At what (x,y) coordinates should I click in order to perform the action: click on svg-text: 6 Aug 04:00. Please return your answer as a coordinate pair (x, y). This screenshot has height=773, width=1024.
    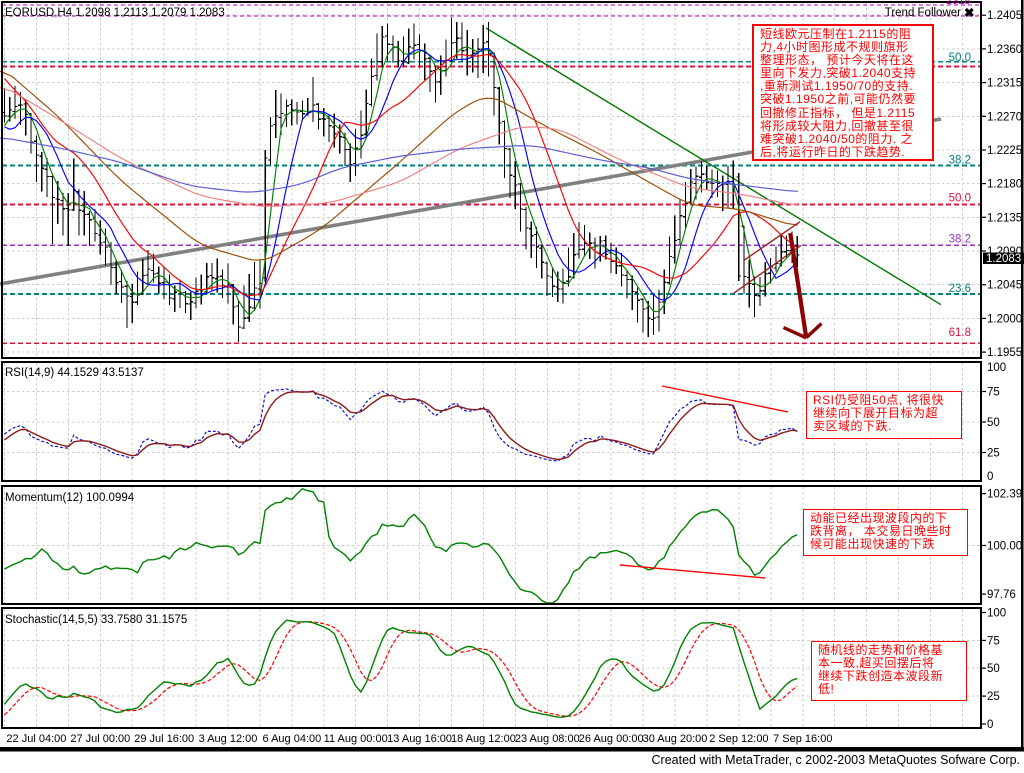
    Looking at the image, I should click on (292, 739).